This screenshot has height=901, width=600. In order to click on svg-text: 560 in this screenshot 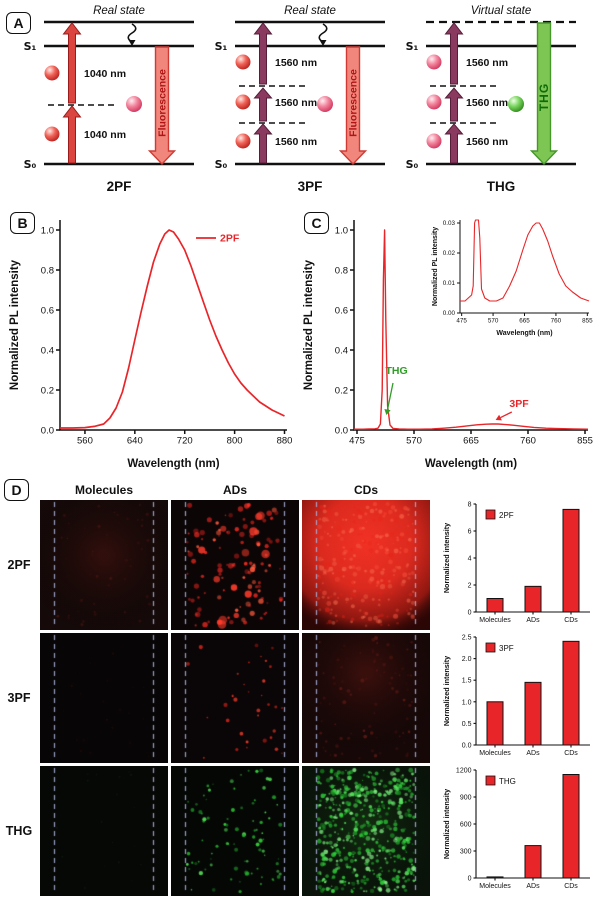, I will do `click(85, 441)`.